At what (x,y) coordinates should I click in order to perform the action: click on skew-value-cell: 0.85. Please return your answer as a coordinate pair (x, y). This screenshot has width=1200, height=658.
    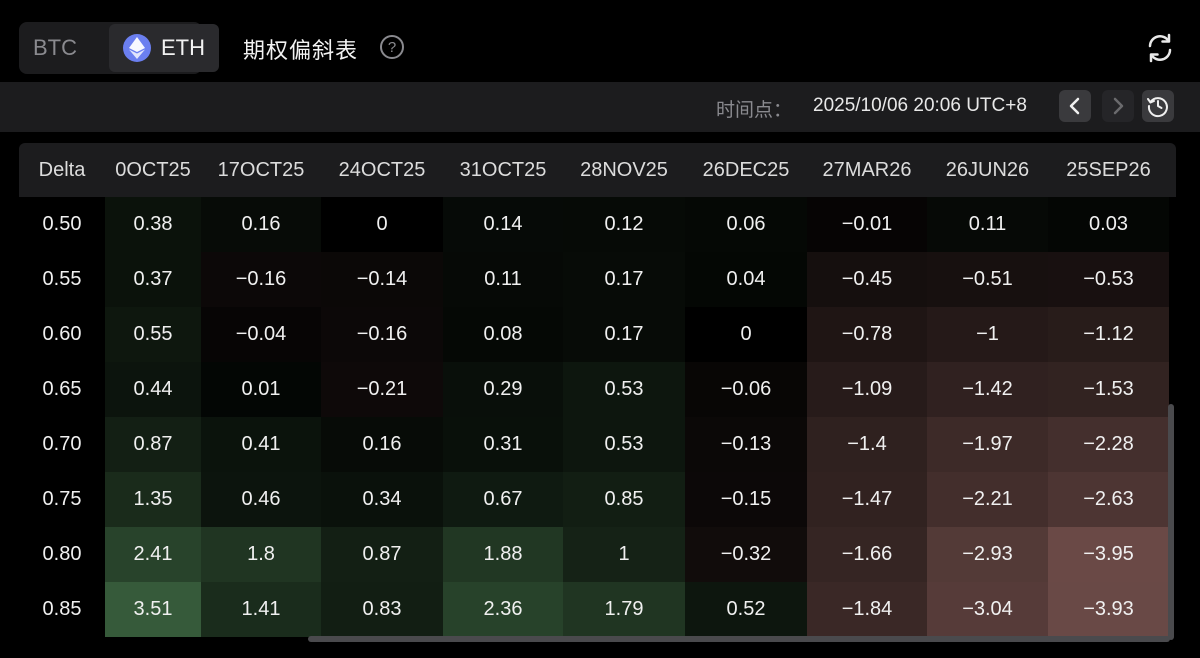
    Looking at the image, I should click on (624, 499).